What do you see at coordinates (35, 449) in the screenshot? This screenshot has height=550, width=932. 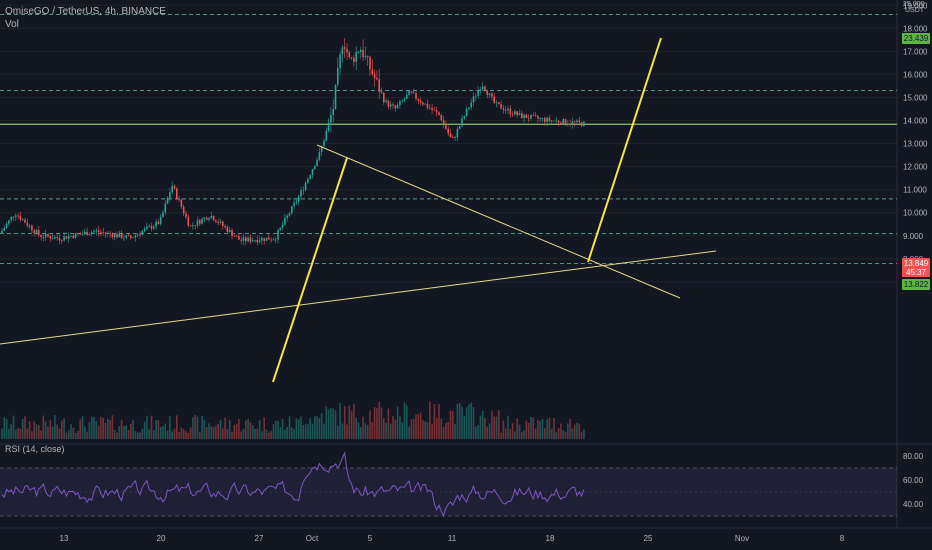 I see `rsi-label: RSI (14, close)` at bounding box center [35, 449].